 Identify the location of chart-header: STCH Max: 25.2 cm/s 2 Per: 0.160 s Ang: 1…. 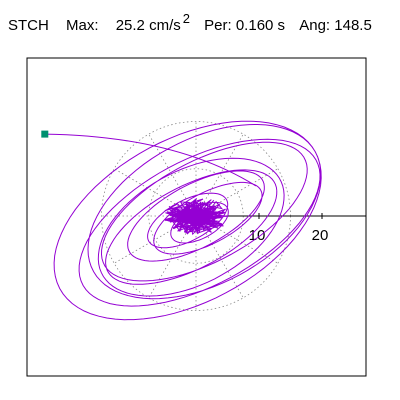
(190, 23).